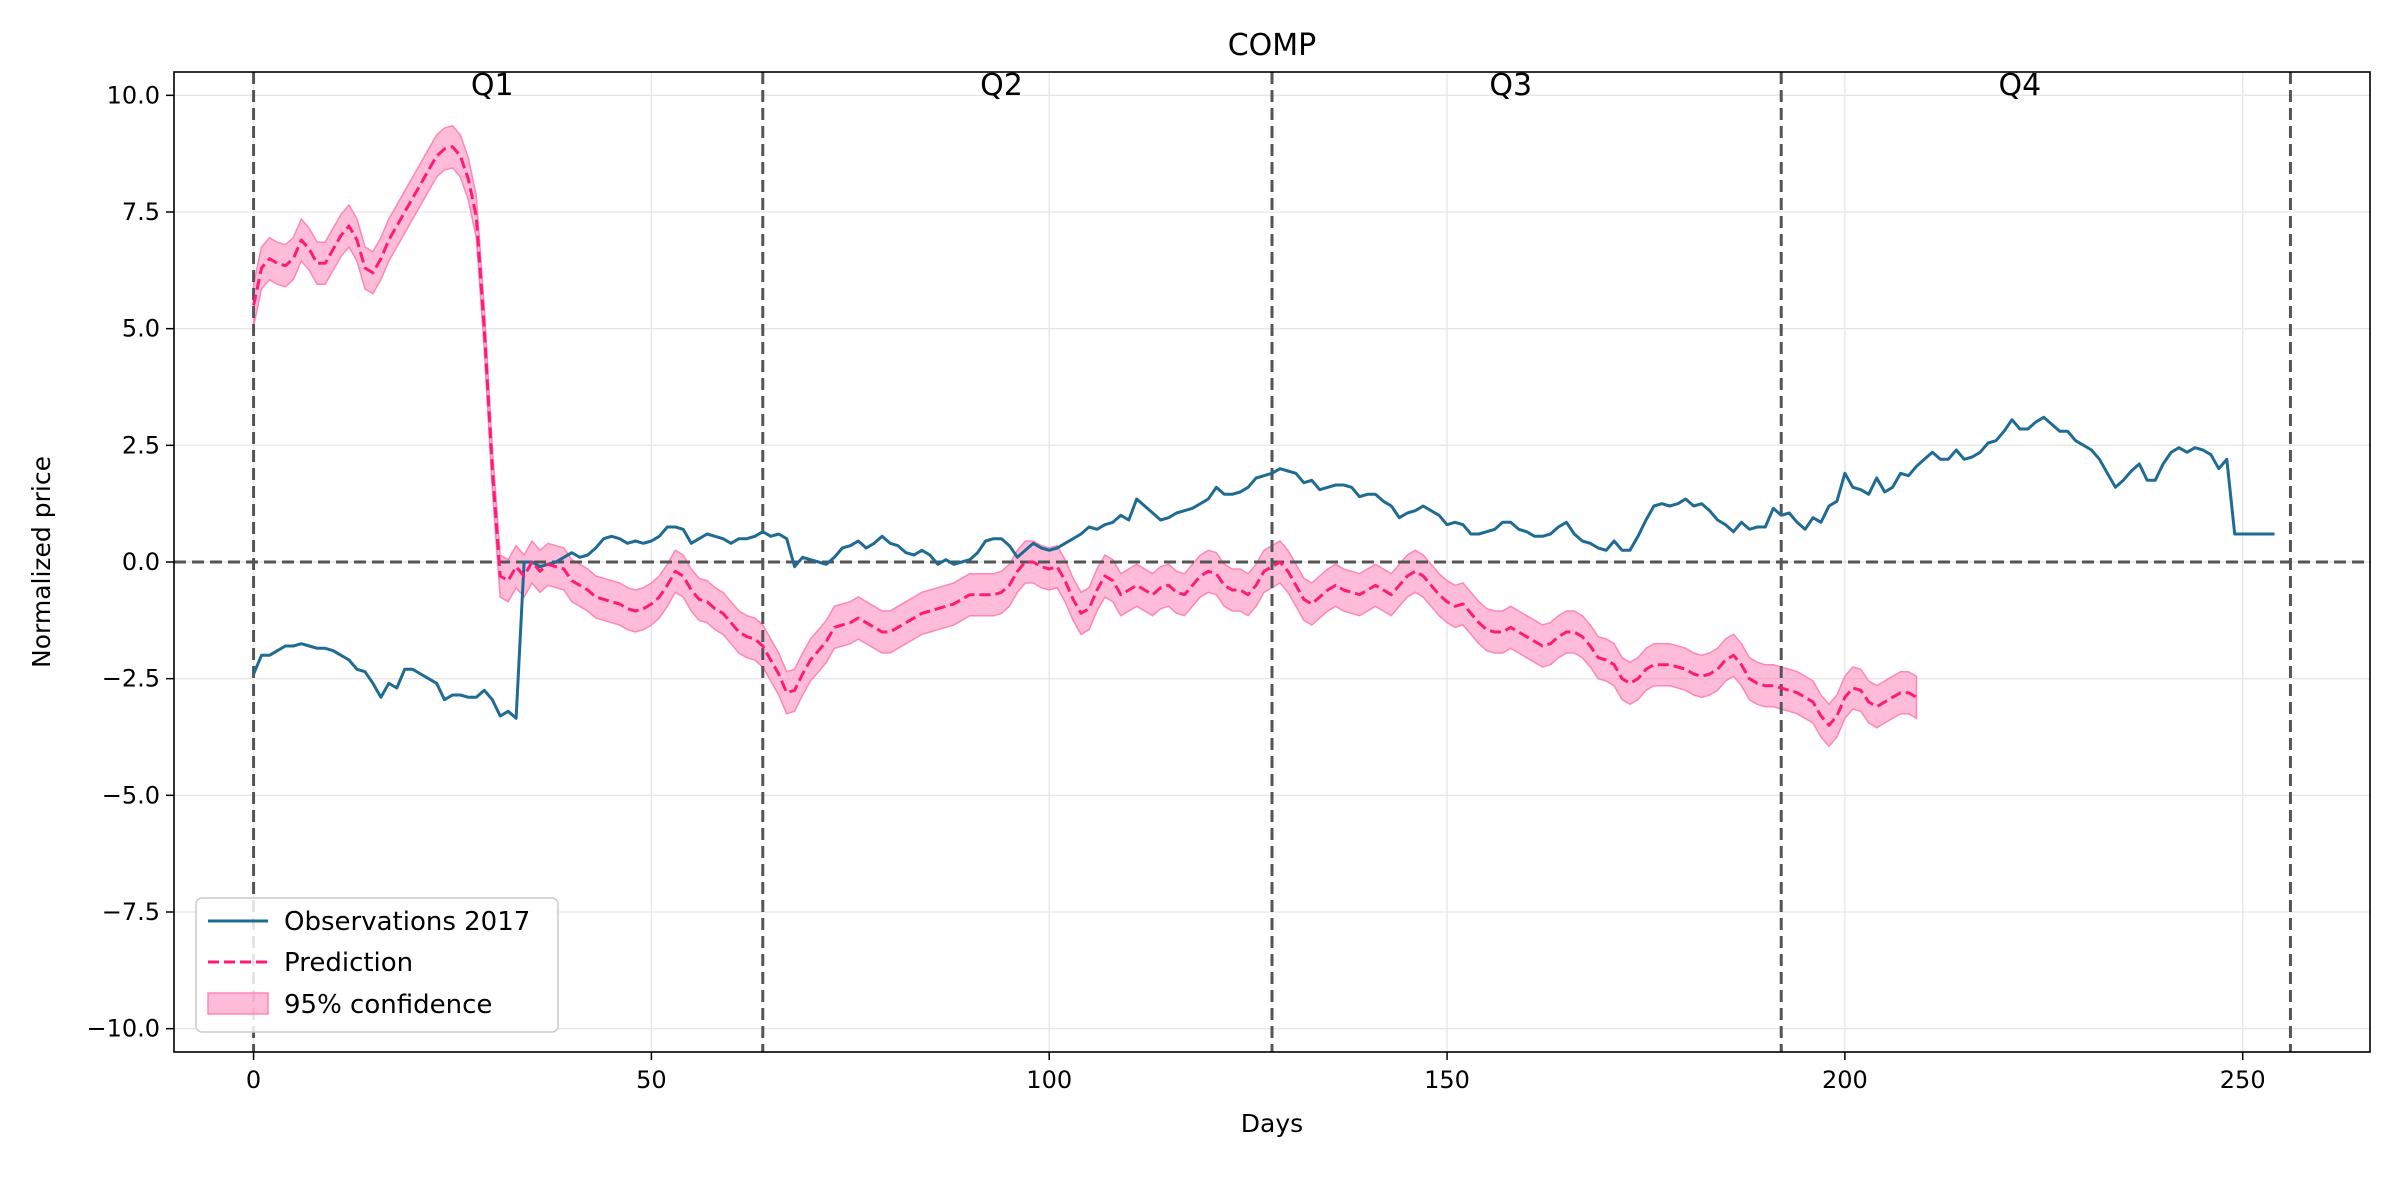 The height and width of the screenshot is (1200, 2400). I want to click on y-tick-label: 10.0, so click(133, 95).